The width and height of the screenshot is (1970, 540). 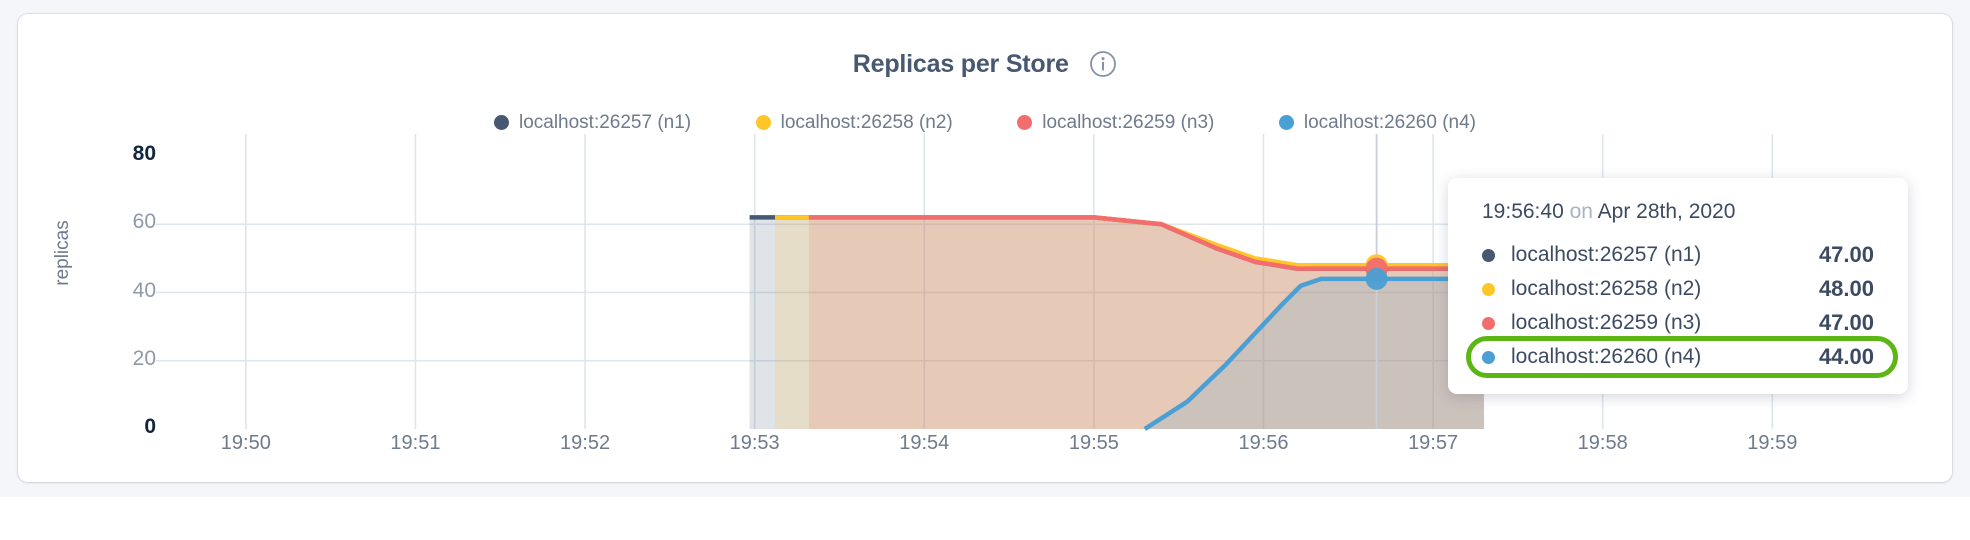 I want to click on y-axis-tick: 40, so click(x=144, y=290).